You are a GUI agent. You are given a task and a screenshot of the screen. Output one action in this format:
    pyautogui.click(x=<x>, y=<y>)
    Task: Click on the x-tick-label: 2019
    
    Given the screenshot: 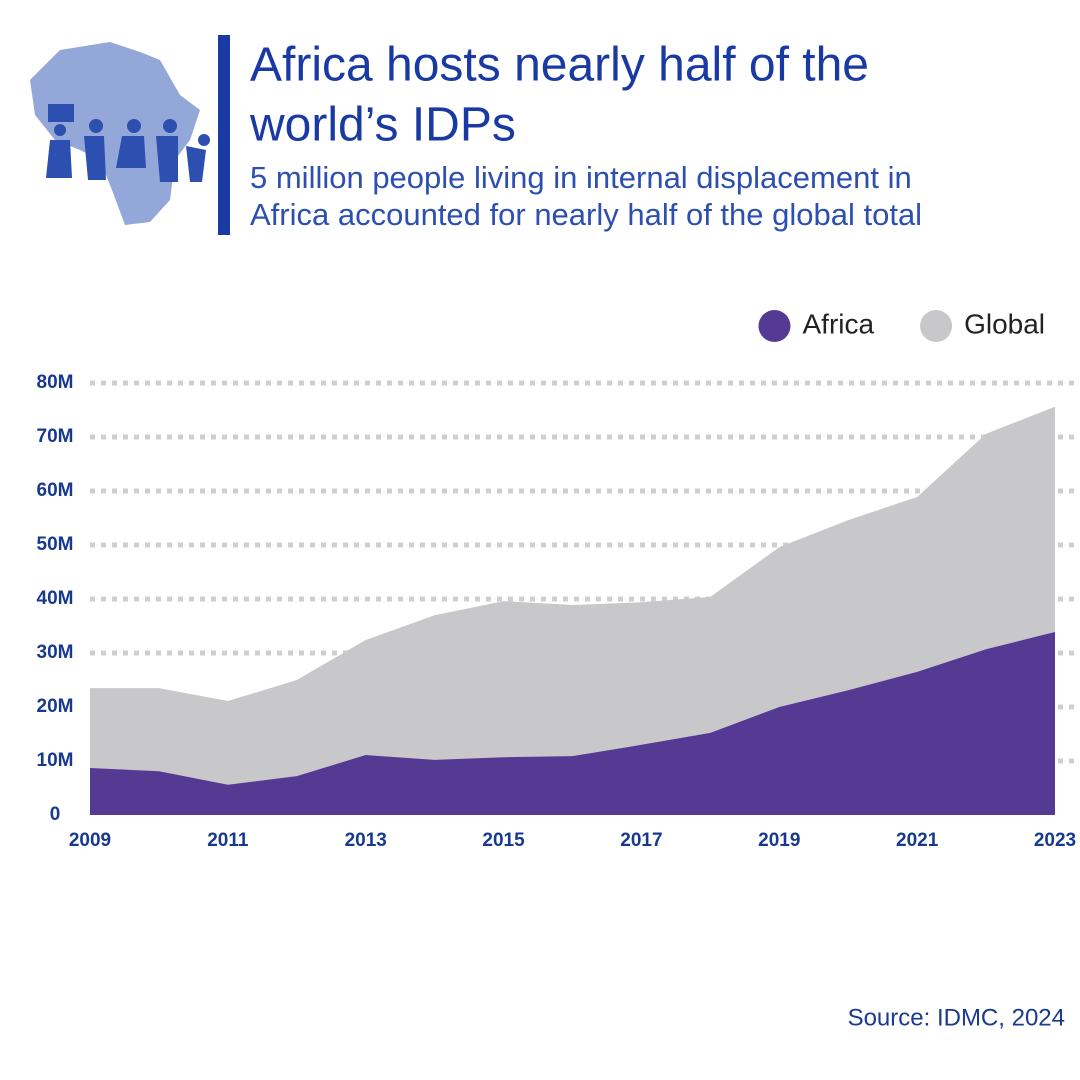 What is the action you would take?
    pyautogui.click(x=779, y=840)
    